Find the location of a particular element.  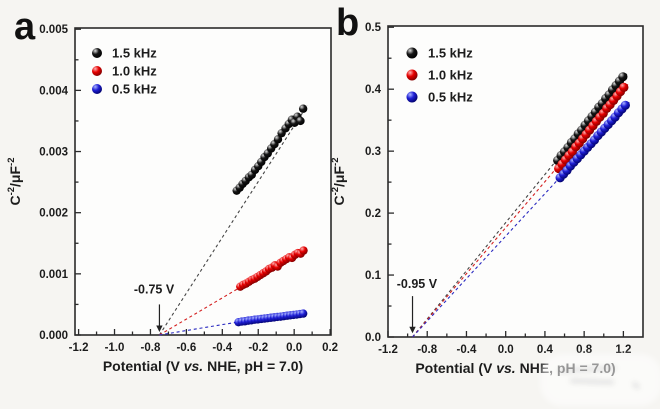

svg-text: 0.1 is located at coordinates (373, 276).